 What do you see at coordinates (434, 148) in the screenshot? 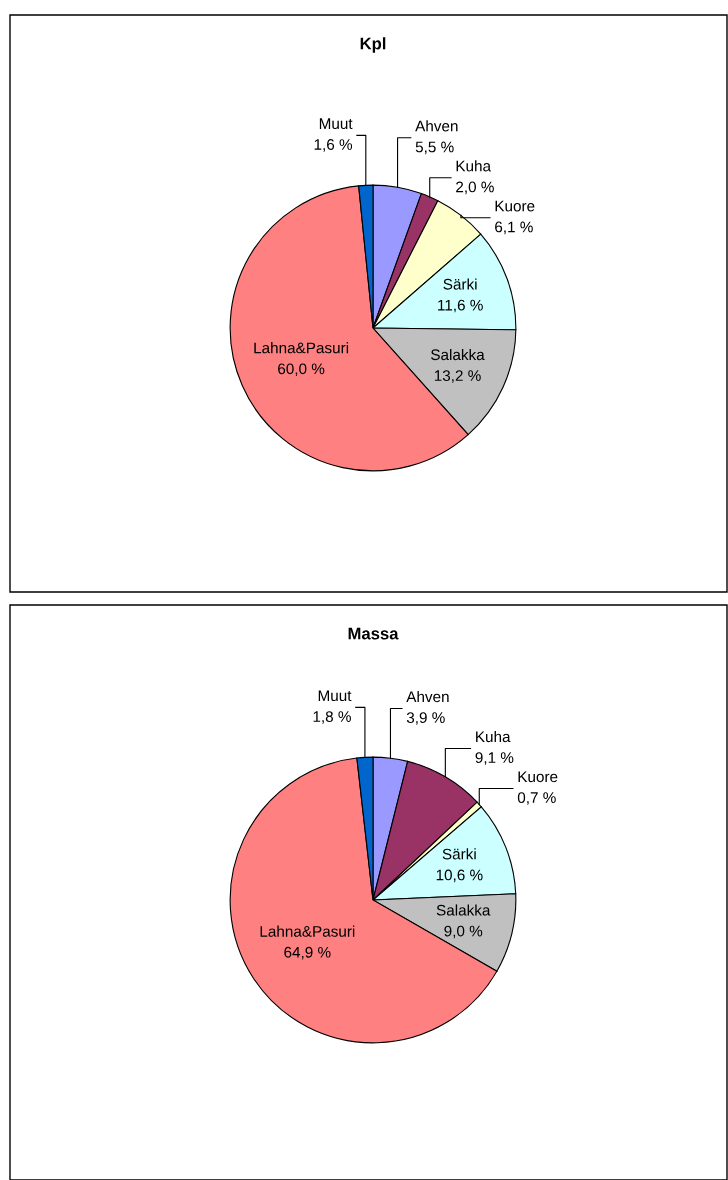
I see `data-label: 5,5 %` at bounding box center [434, 148].